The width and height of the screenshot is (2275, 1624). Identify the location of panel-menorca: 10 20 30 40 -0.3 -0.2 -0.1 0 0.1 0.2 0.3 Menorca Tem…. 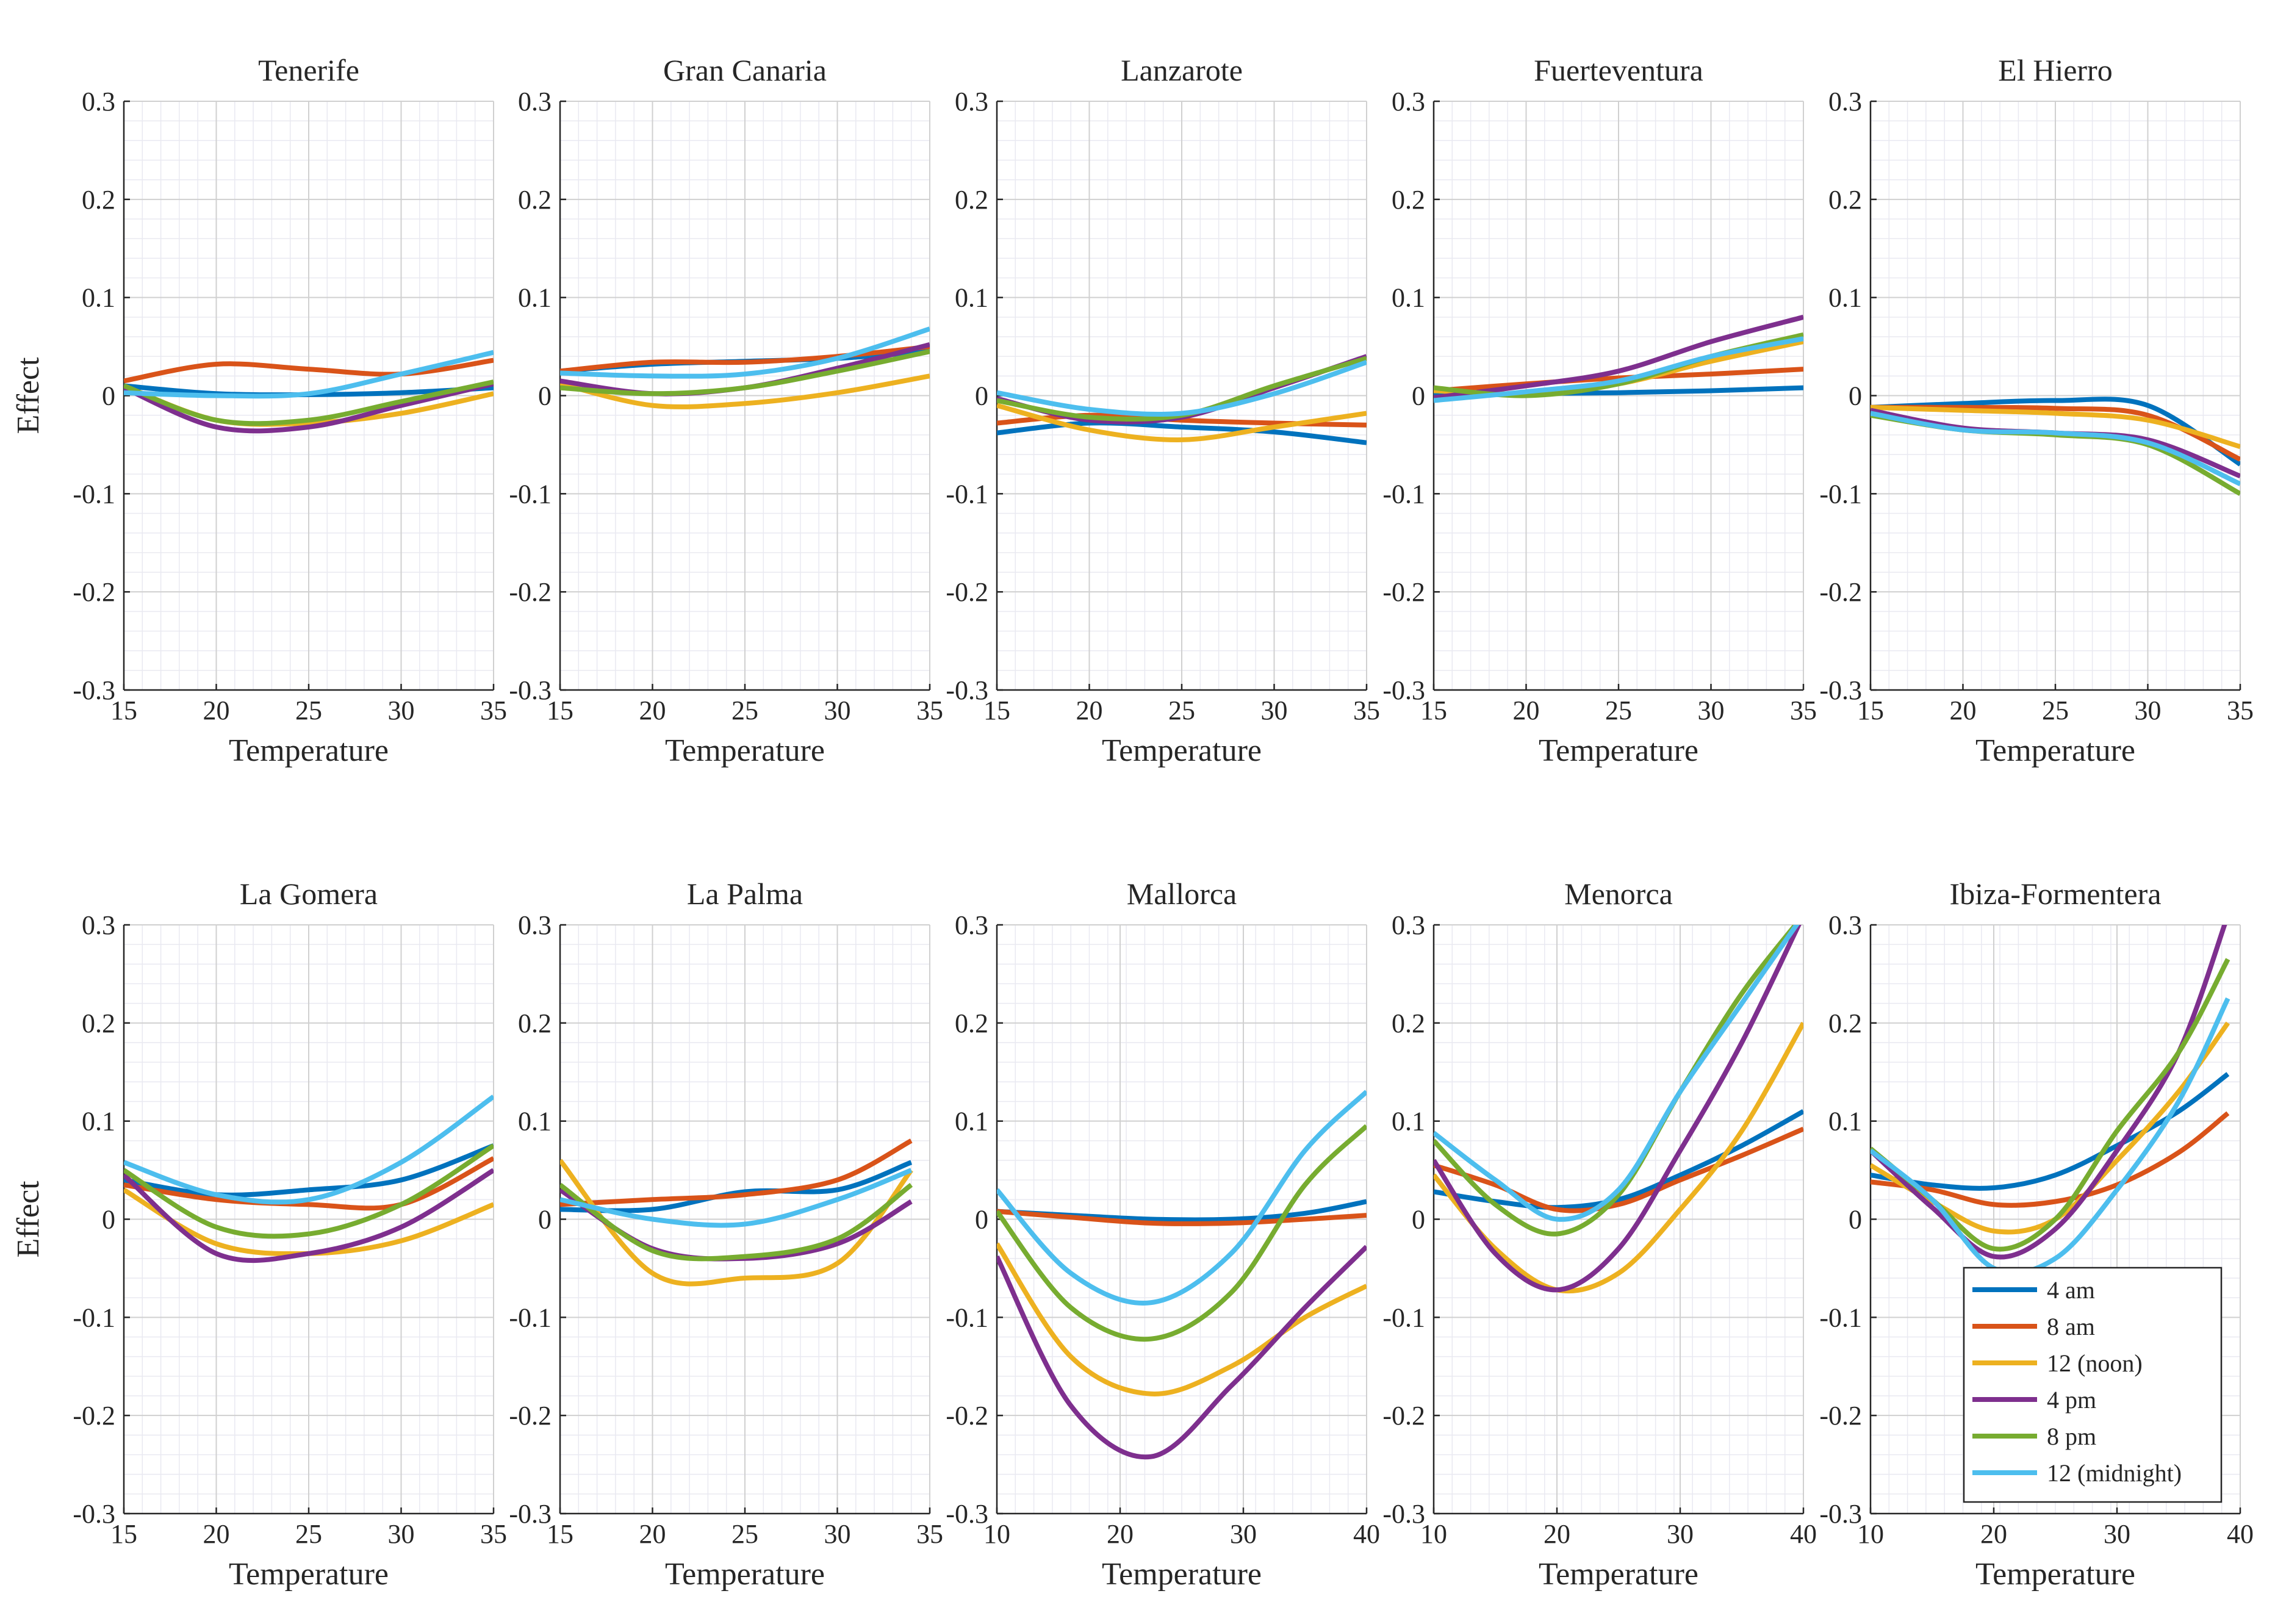
(1599, 1234).